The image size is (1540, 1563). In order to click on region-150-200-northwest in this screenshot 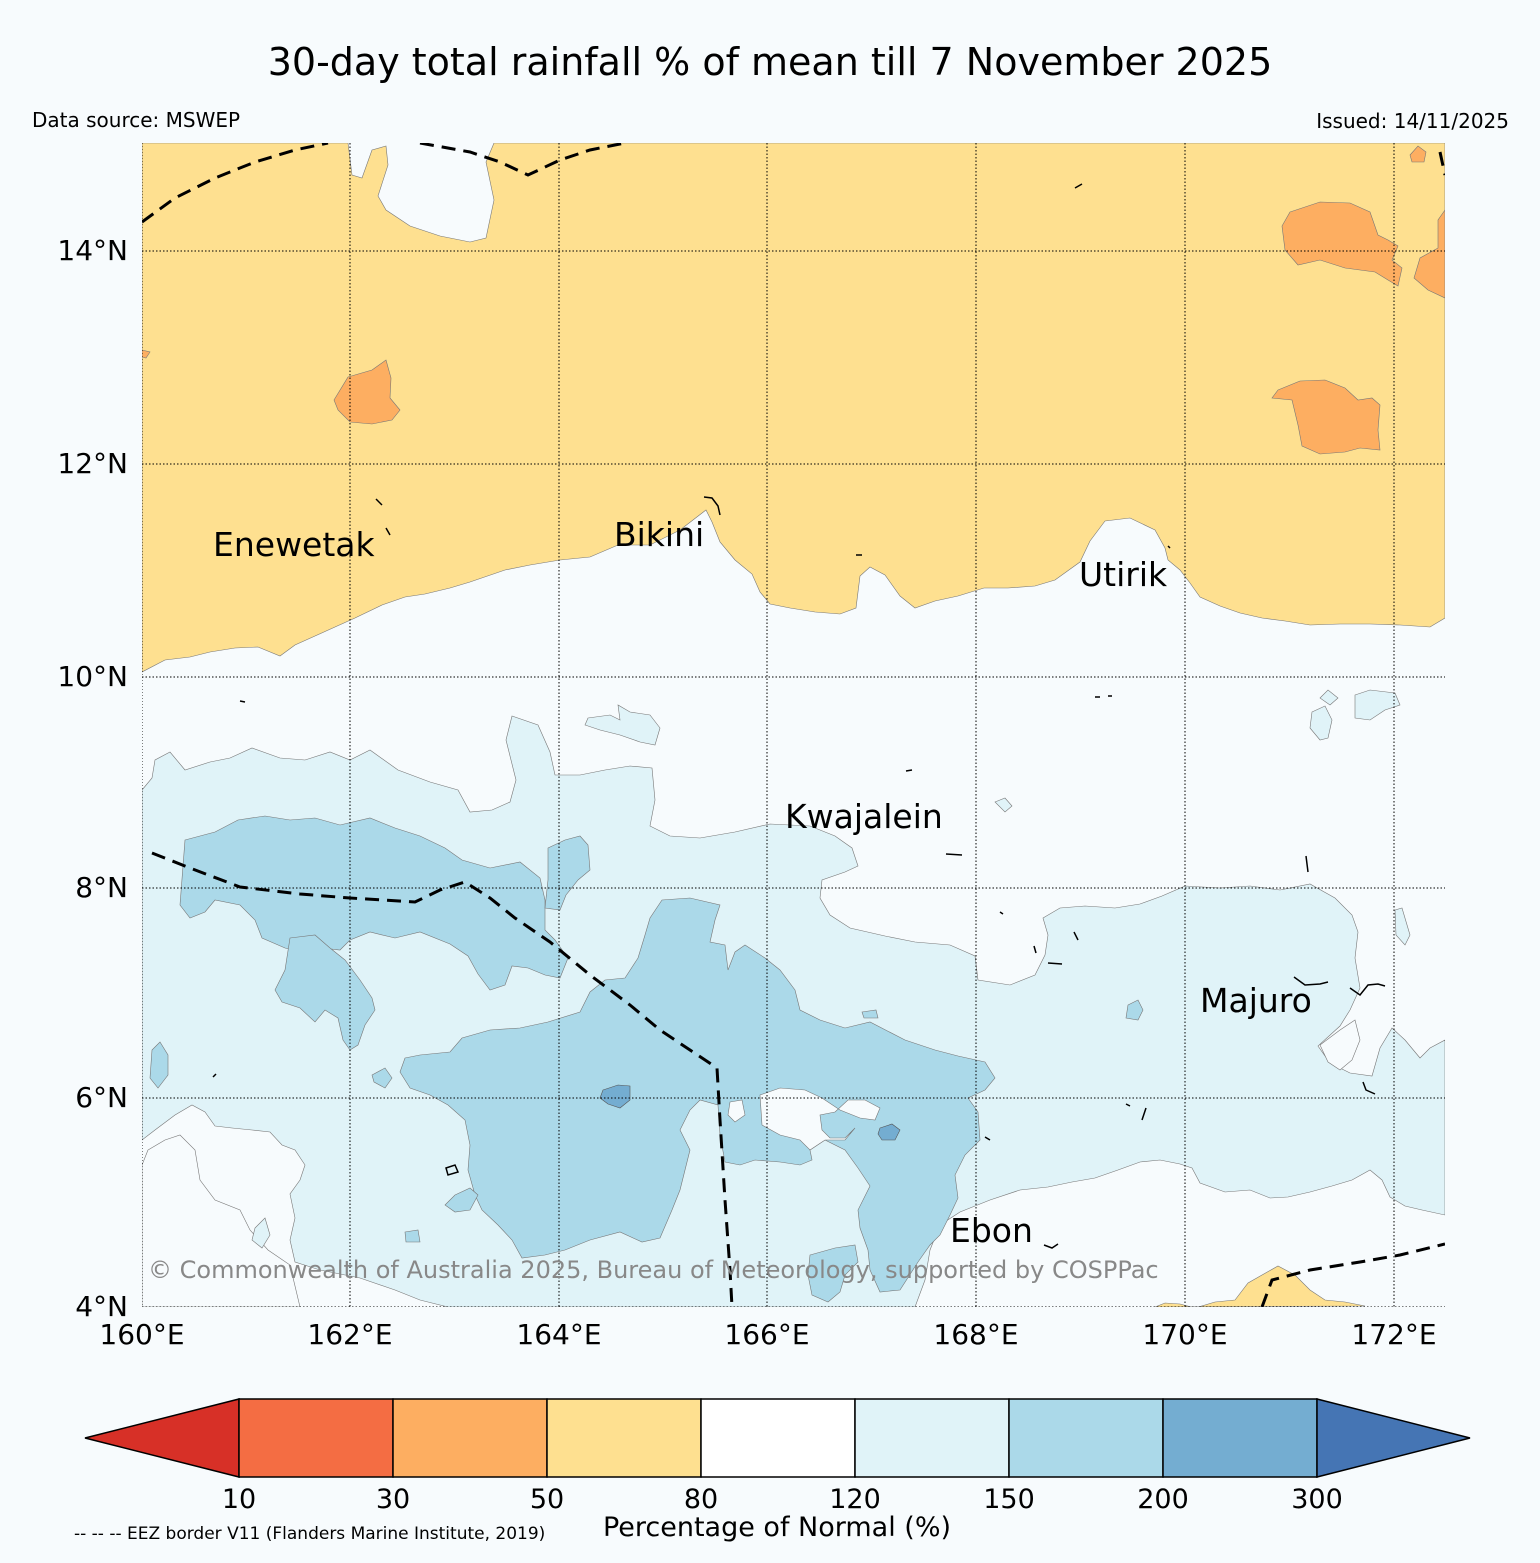, I will do `click(374, 903)`.